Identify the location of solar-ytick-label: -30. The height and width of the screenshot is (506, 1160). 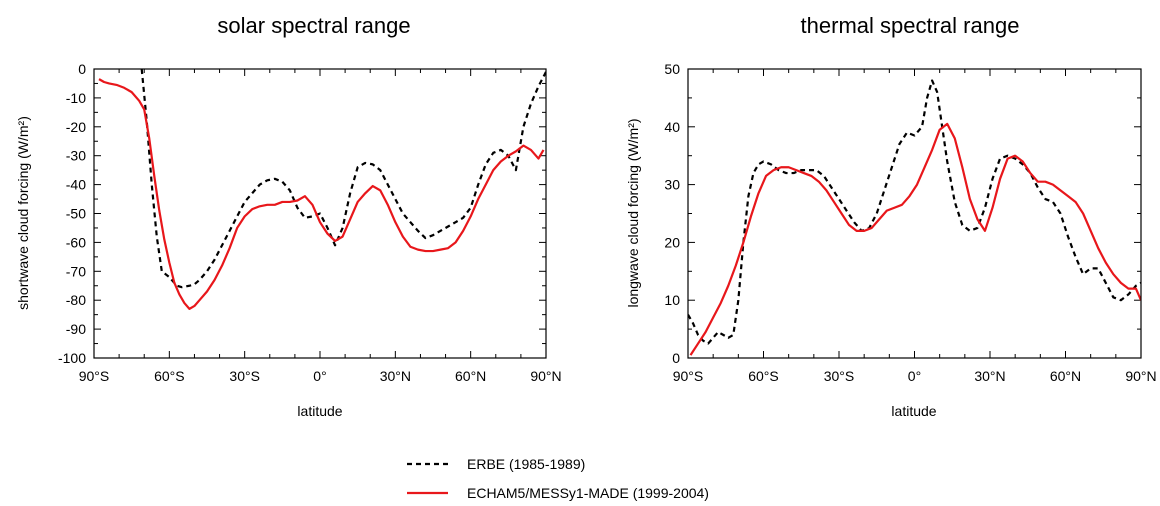
(76, 156).